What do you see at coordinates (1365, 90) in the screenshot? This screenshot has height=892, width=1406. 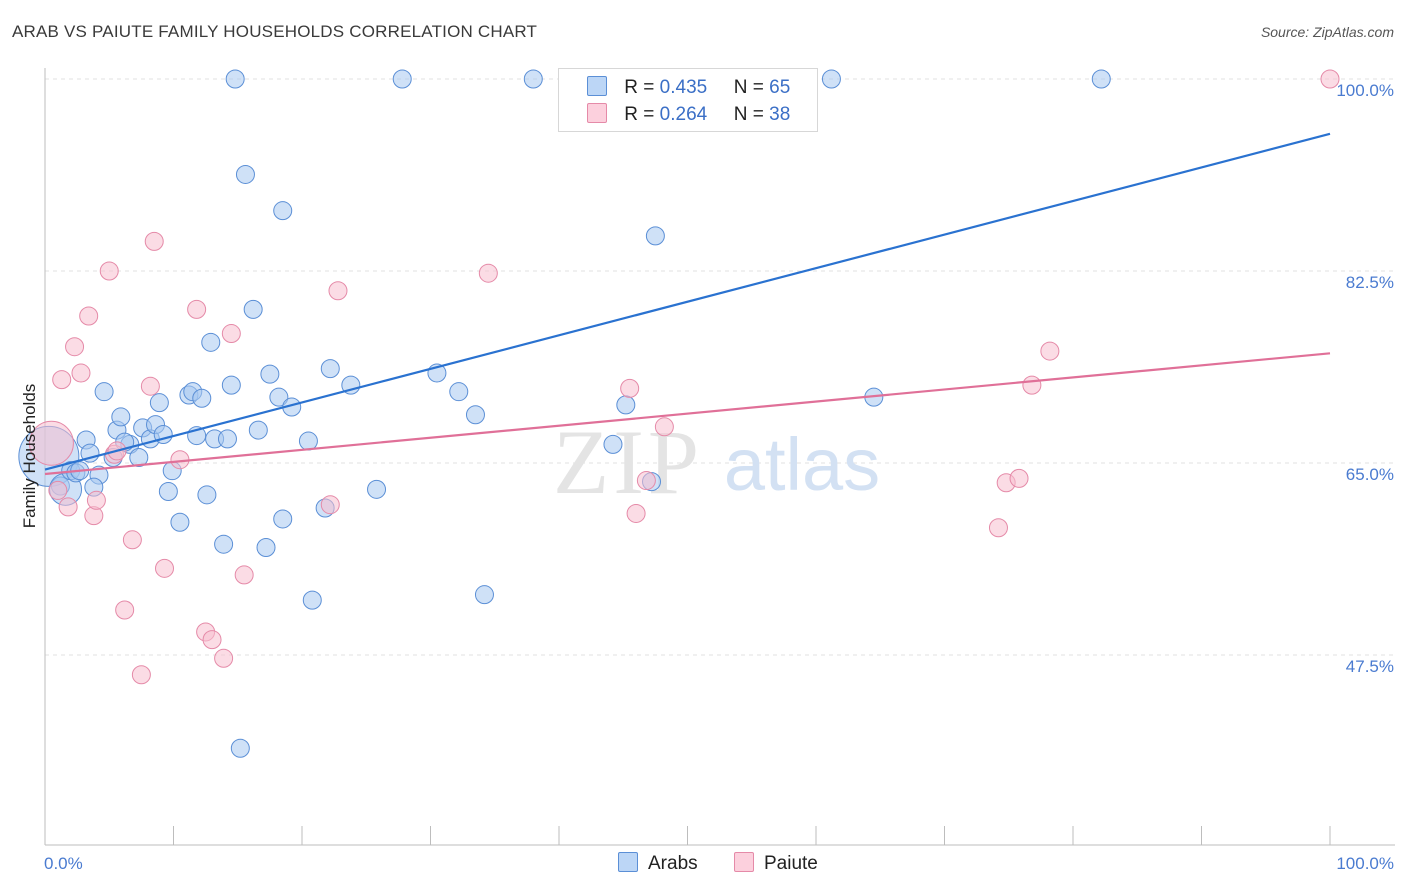 I see `y-tick-label: 100.0%` at bounding box center [1365, 90].